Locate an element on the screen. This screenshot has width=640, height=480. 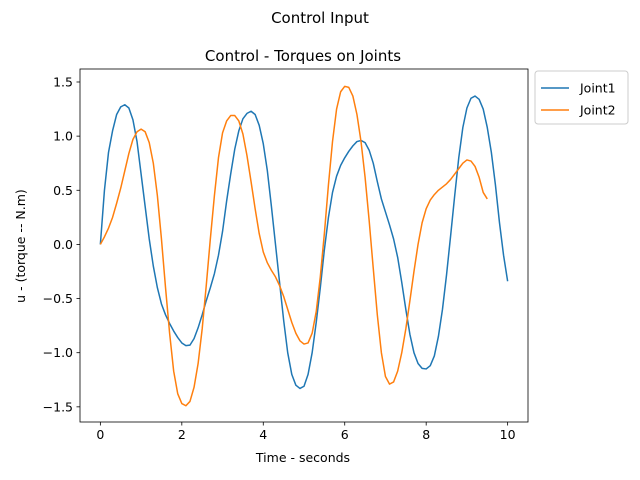
y-tick-label: 1.5 is located at coordinates (63, 81).